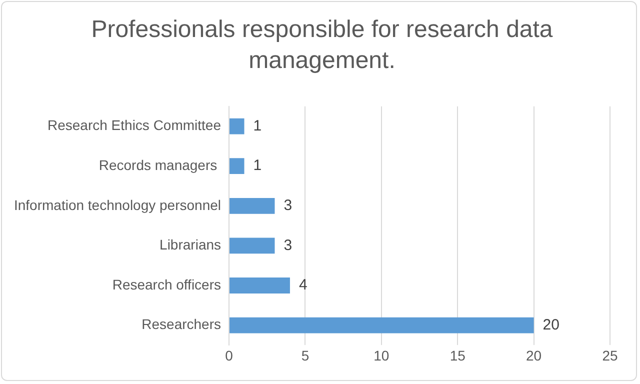 Image resolution: width=640 pixels, height=384 pixels. What do you see at coordinates (382, 355) in the screenshot?
I see `x-tick-label: 10` at bounding box center [382, 355].